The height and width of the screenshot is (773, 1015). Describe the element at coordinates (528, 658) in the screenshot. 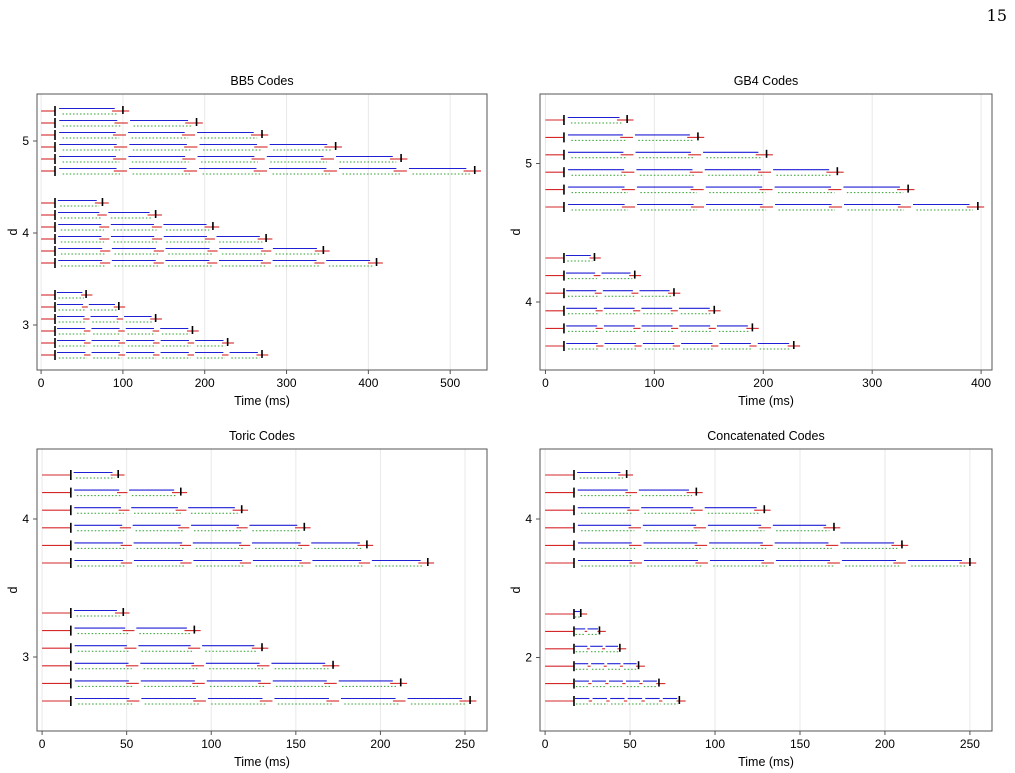

I see `y-tick-label: 2` at that location.